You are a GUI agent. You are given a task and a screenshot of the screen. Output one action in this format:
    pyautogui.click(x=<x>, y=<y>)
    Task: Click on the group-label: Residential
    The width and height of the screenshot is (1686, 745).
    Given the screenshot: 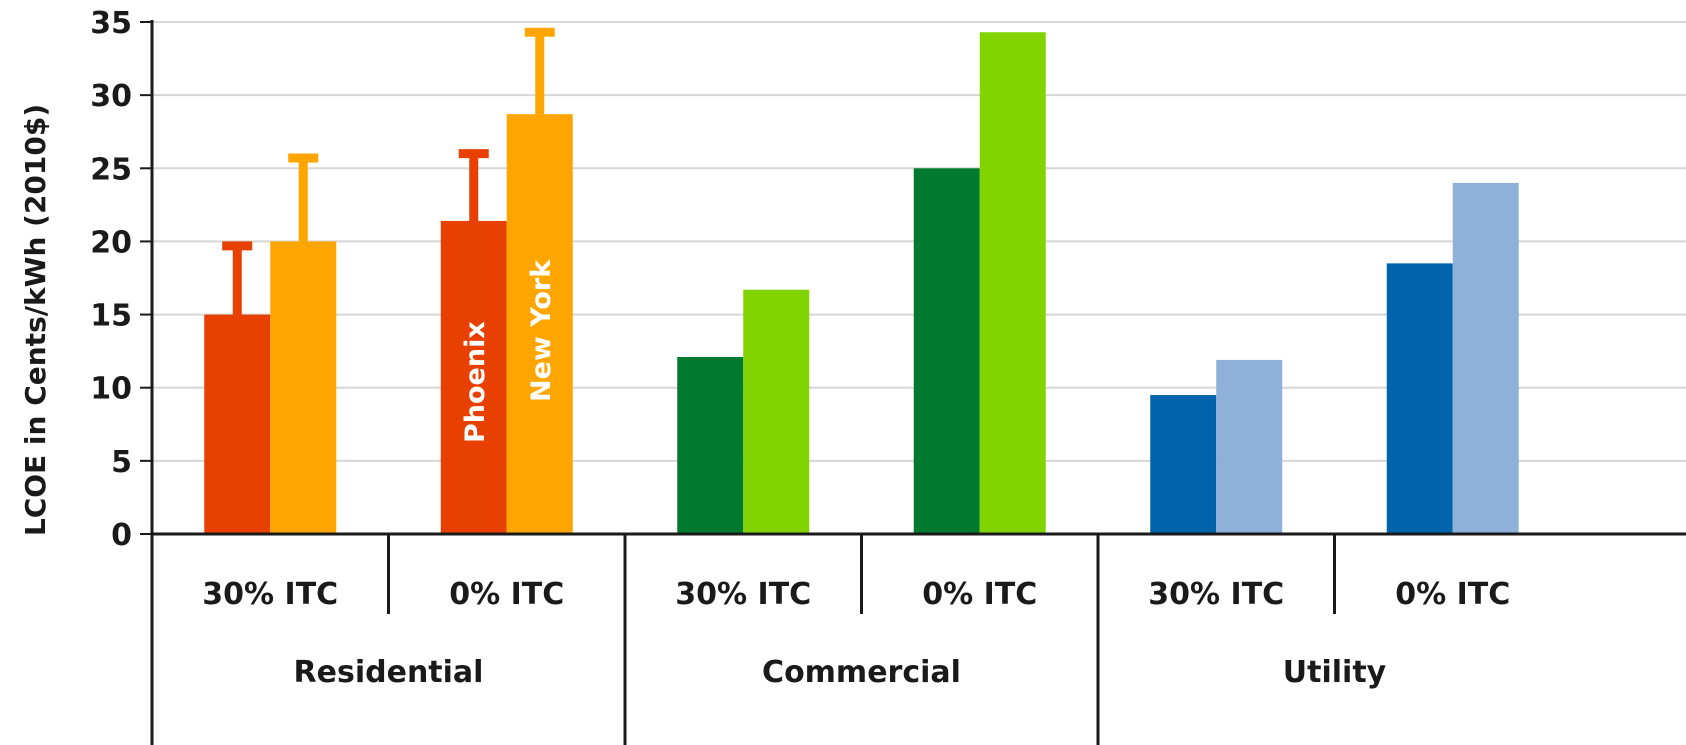 What is the action you would take?
    pyautogui.click(x=389, y=672)
    